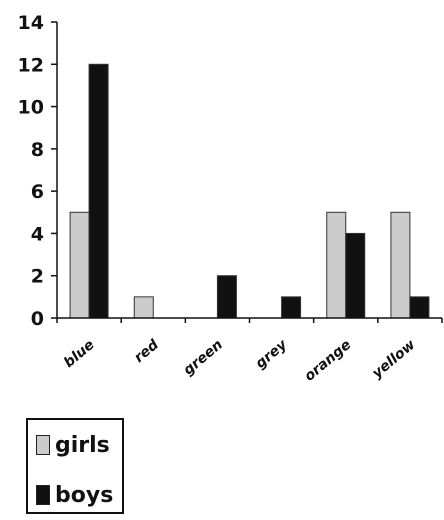  Describe the element at coordinates (31, 23) in the screenshot. I see `y-tick-label: 14` at that location.